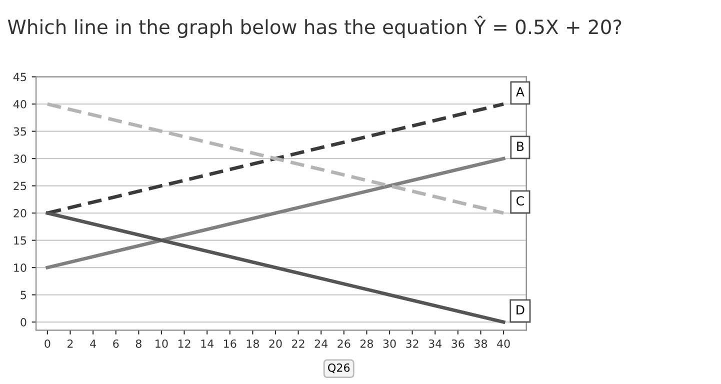 Image resolution: width=721 pixels, height=384 pixels. Describe the element at coordinates (275, 343) in the screenshot. I see `x-tick-label: 20` at that location.